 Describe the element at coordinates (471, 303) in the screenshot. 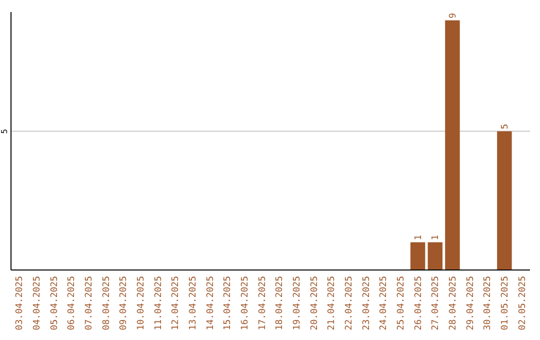

I see `x-tick-label: 29.04.2025` at that location.